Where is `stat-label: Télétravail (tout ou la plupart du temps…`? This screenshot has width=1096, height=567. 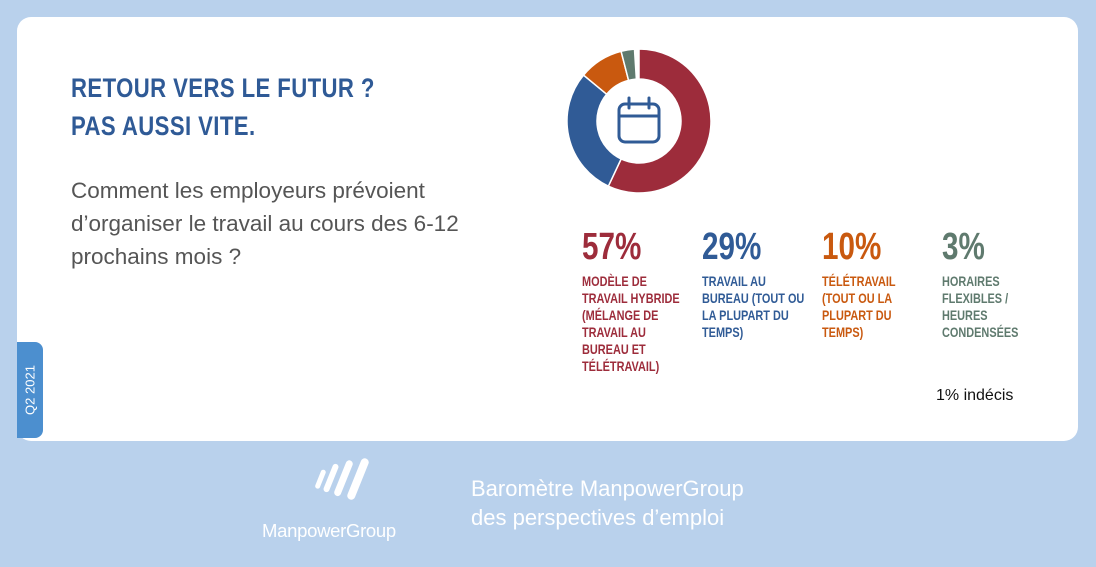
stat-label: Télétravail (tout ou la plupart du temps… is located at coordinates (859, 306).